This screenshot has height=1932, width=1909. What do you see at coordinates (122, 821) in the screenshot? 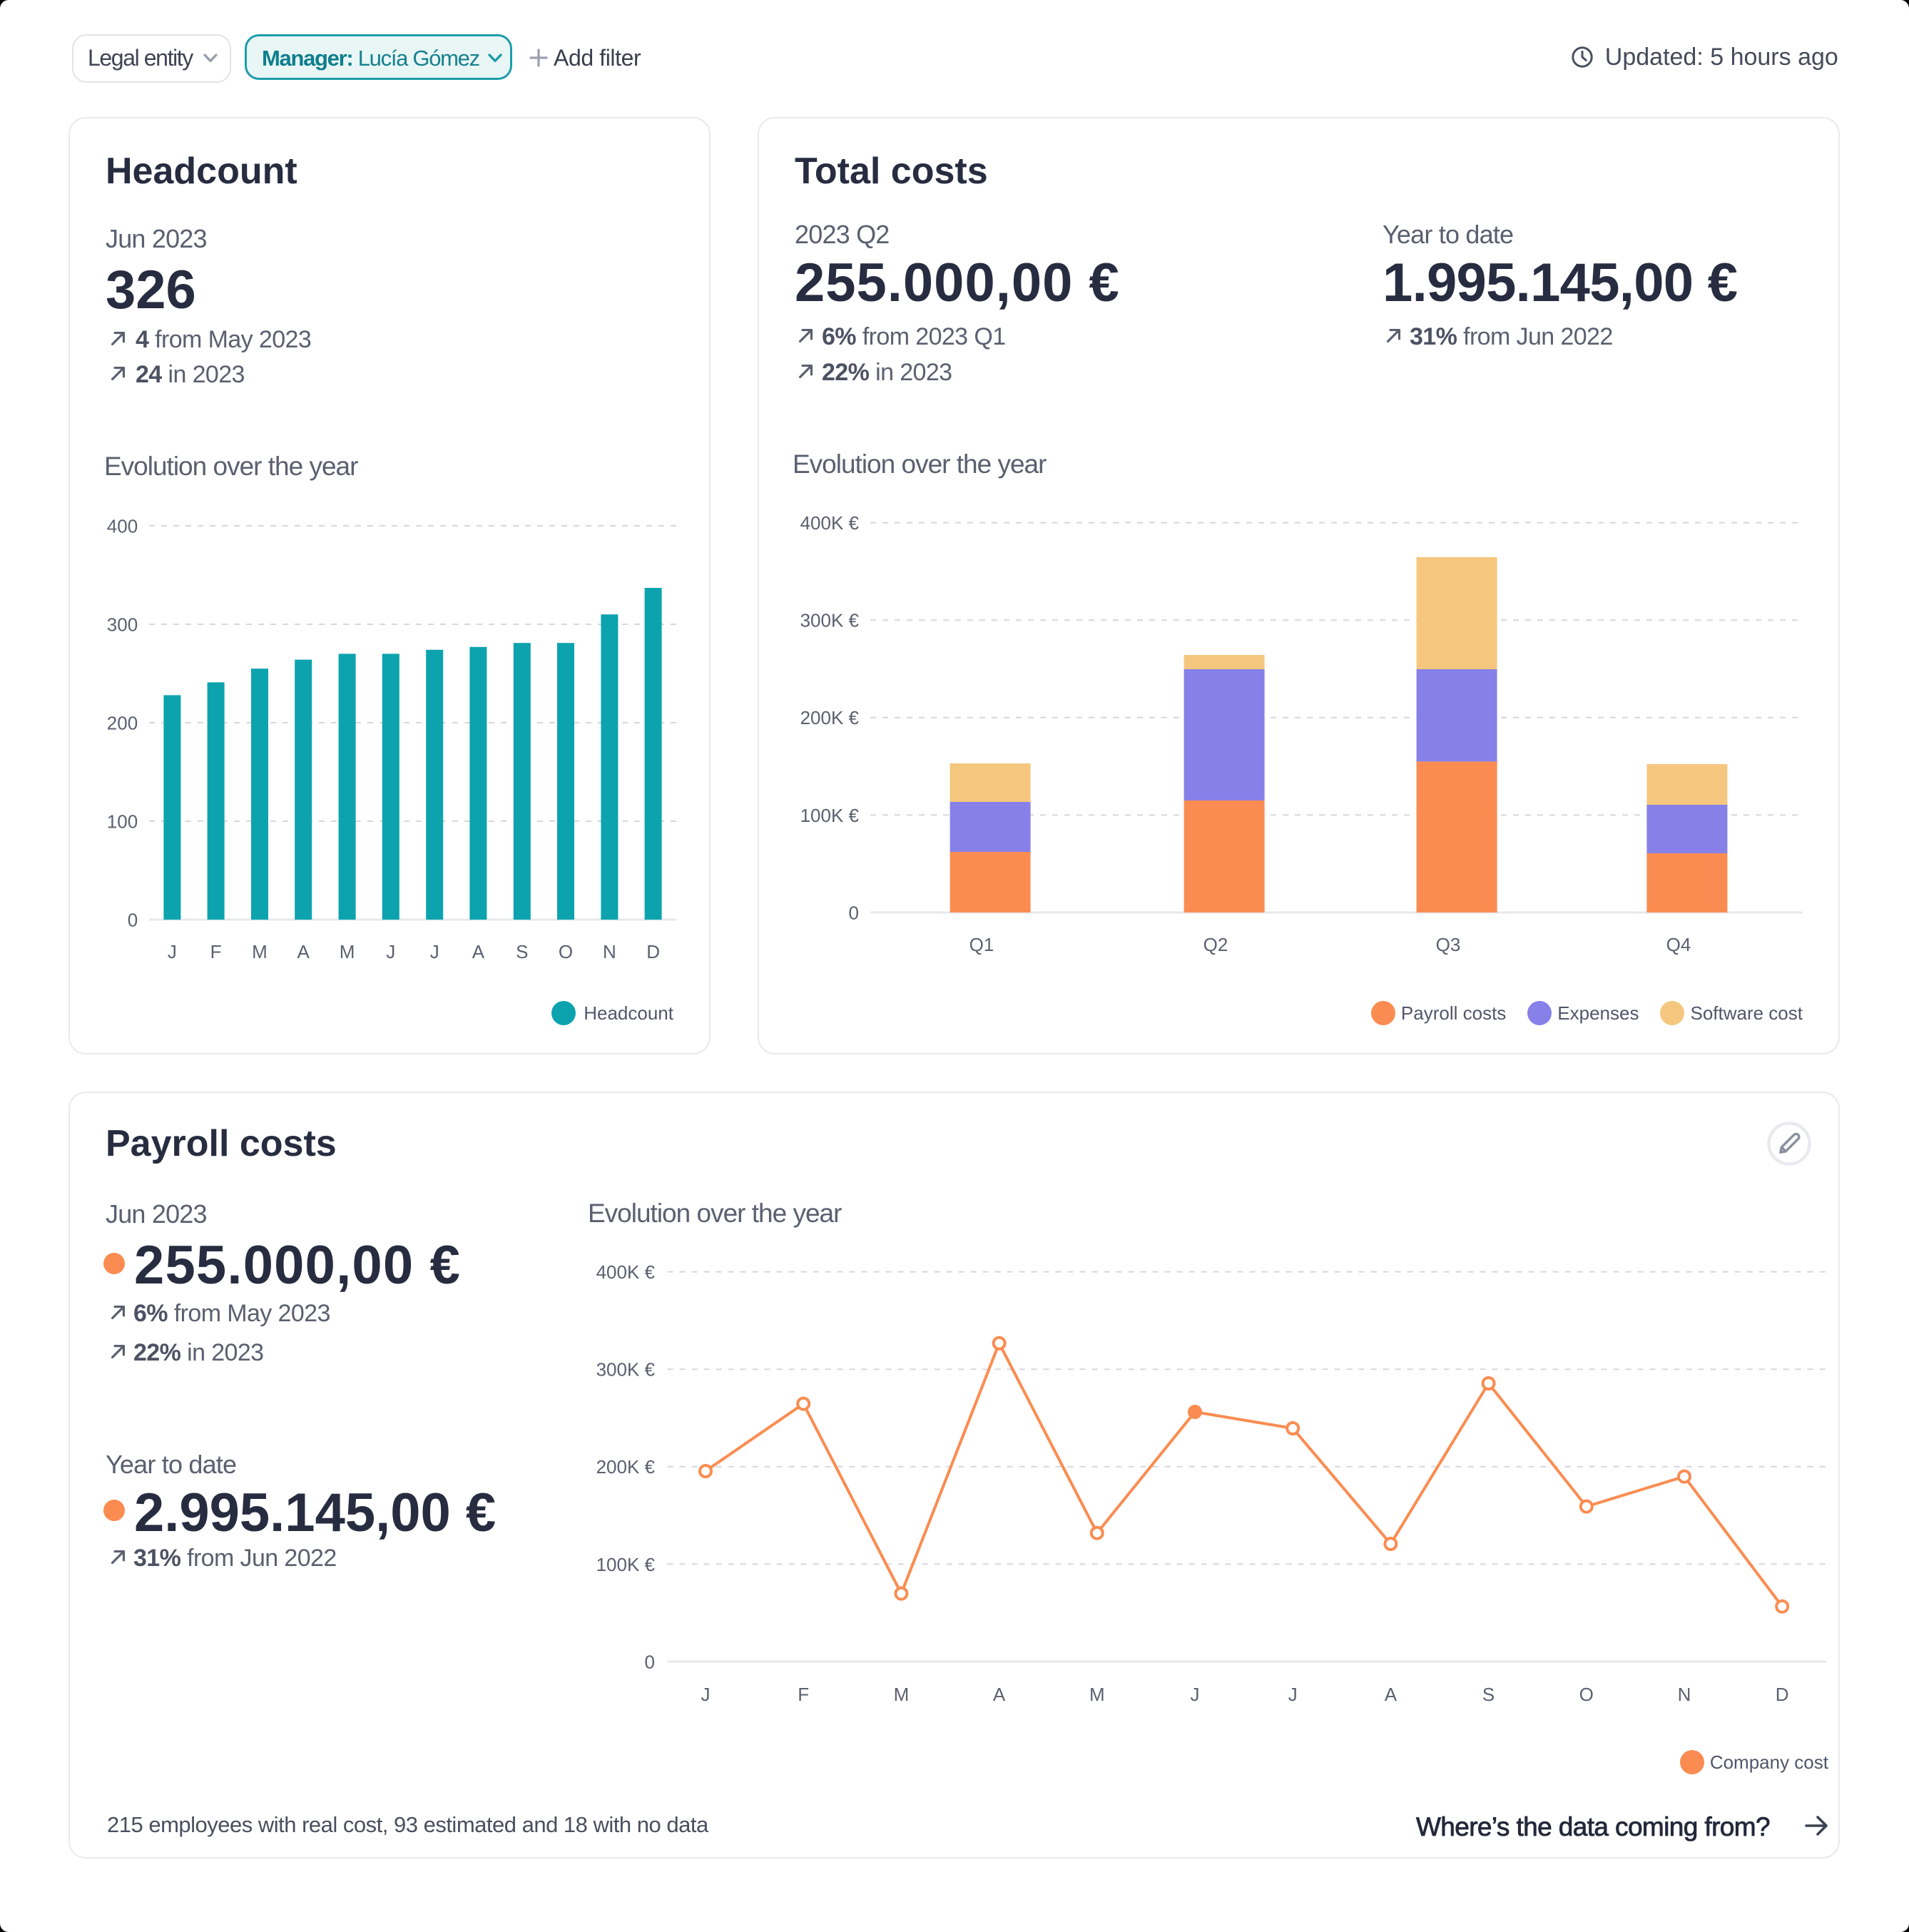
I see `svg-text: 100` at bounding box center [122, 821].